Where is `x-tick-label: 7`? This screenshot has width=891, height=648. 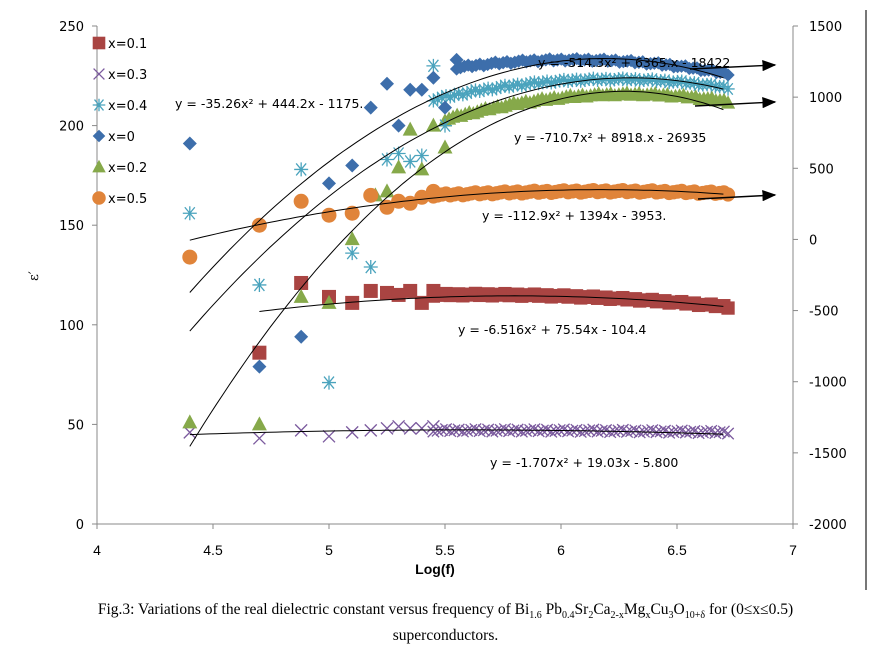
x-tick-label: 7 is located at coordinates (793, 550).